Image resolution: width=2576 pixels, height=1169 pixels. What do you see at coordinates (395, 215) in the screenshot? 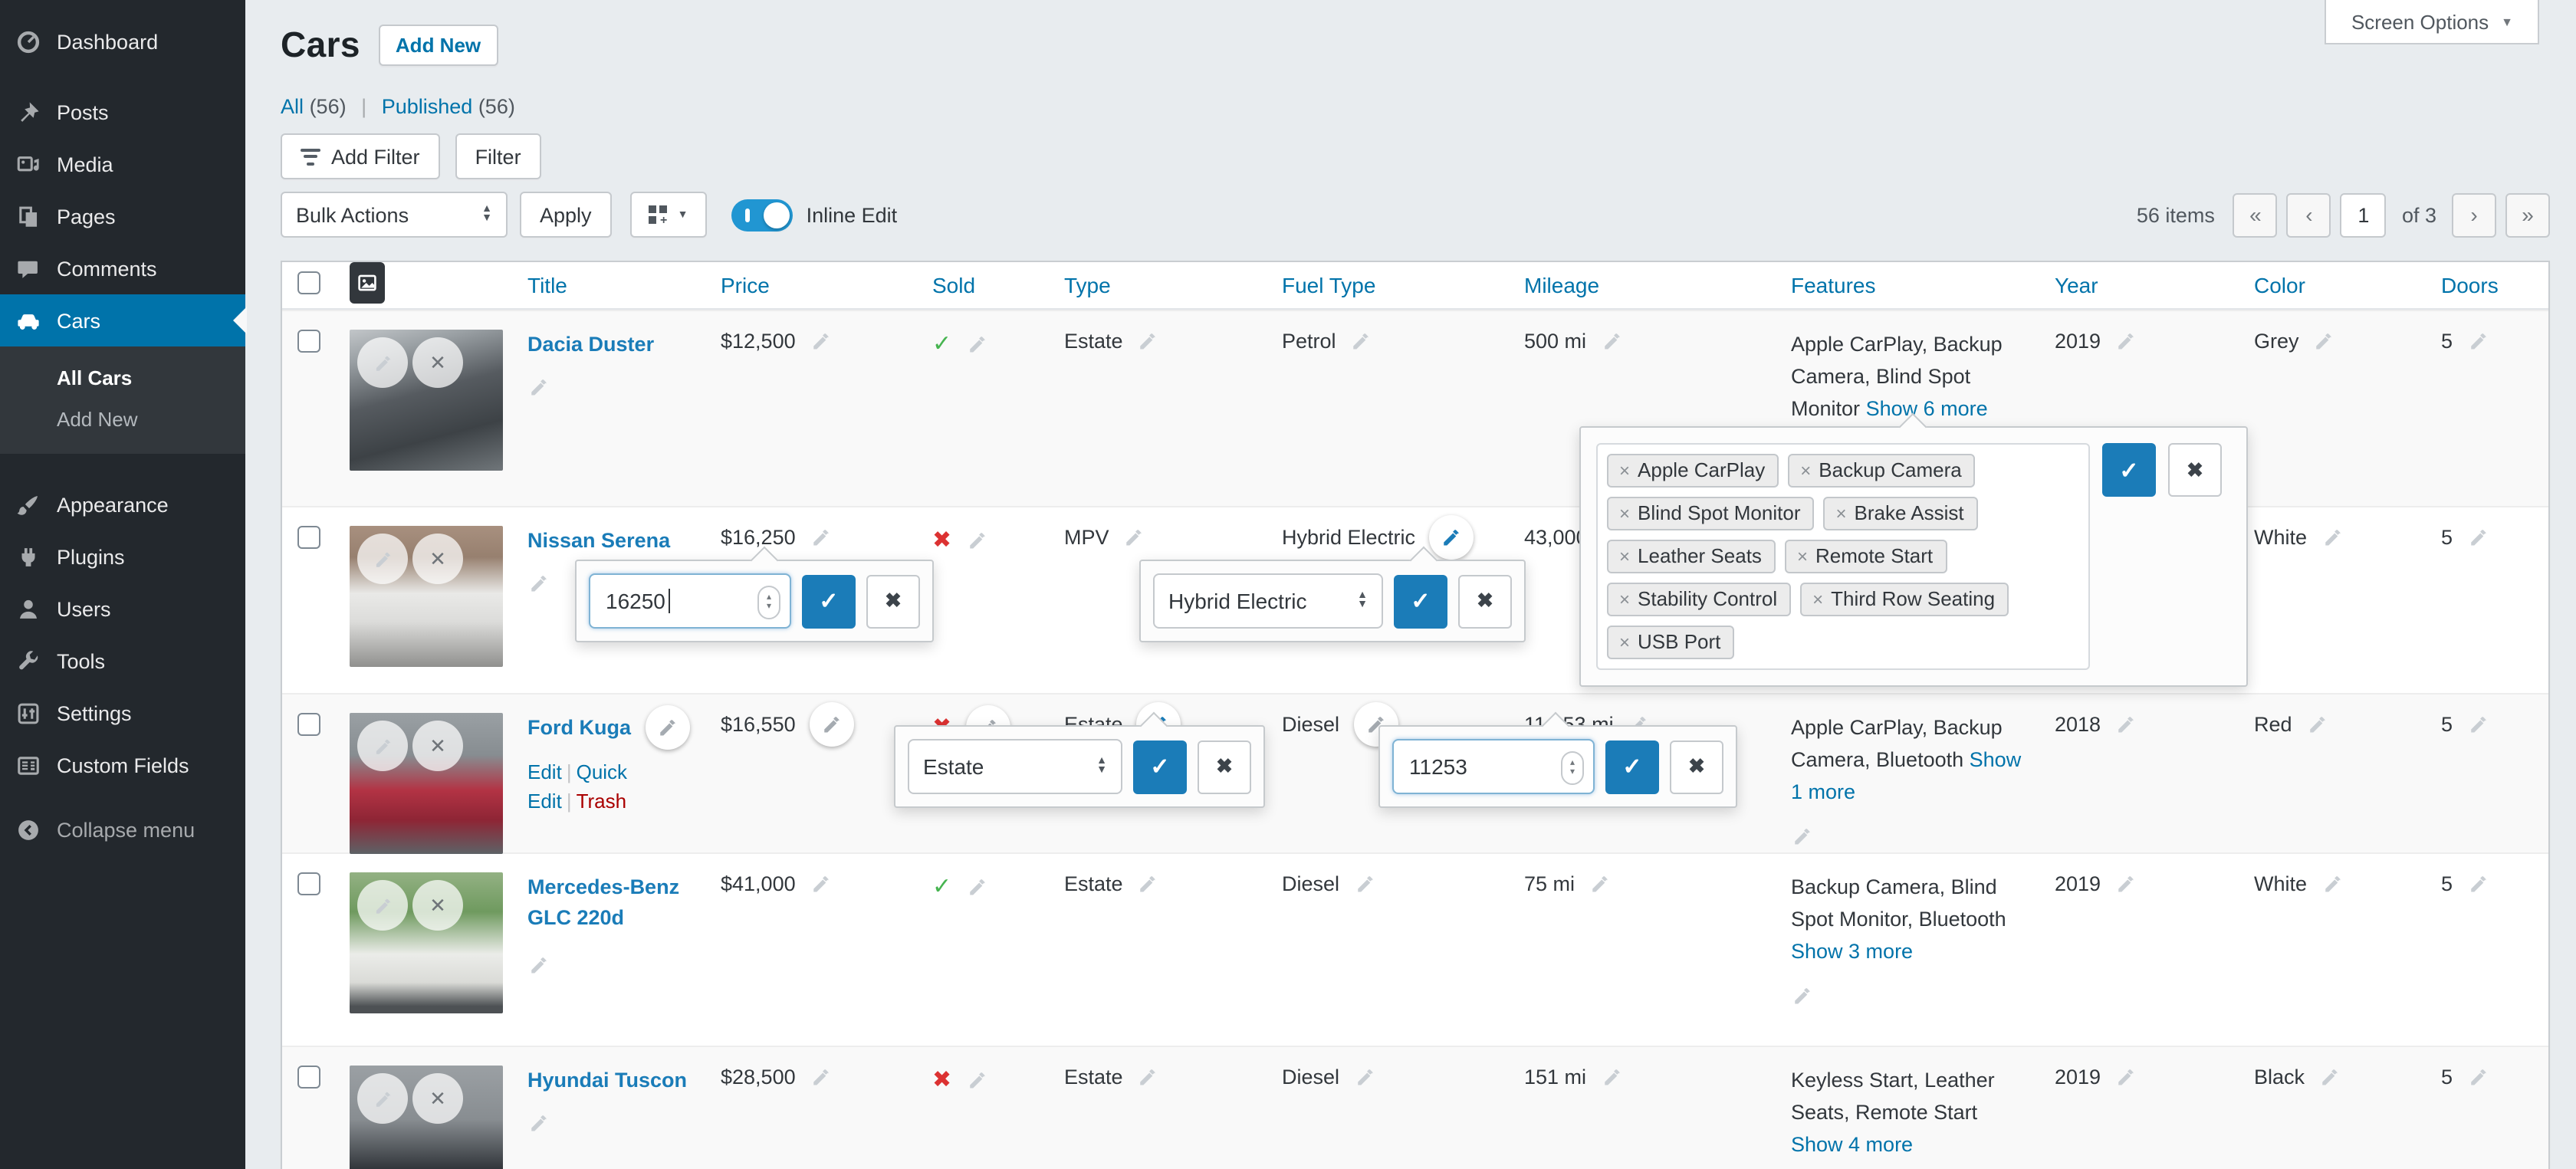
I see `bulk-actions-select: Bulk Actions ▲ ▼` at bounding box center [395, 215].